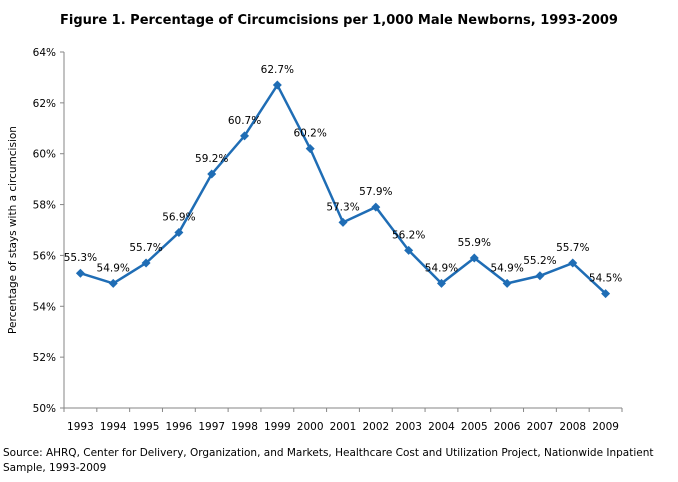 The width and height of the screenshot is (678, 482). I want to click on x-tick-label: 2009, so click(605, 427).